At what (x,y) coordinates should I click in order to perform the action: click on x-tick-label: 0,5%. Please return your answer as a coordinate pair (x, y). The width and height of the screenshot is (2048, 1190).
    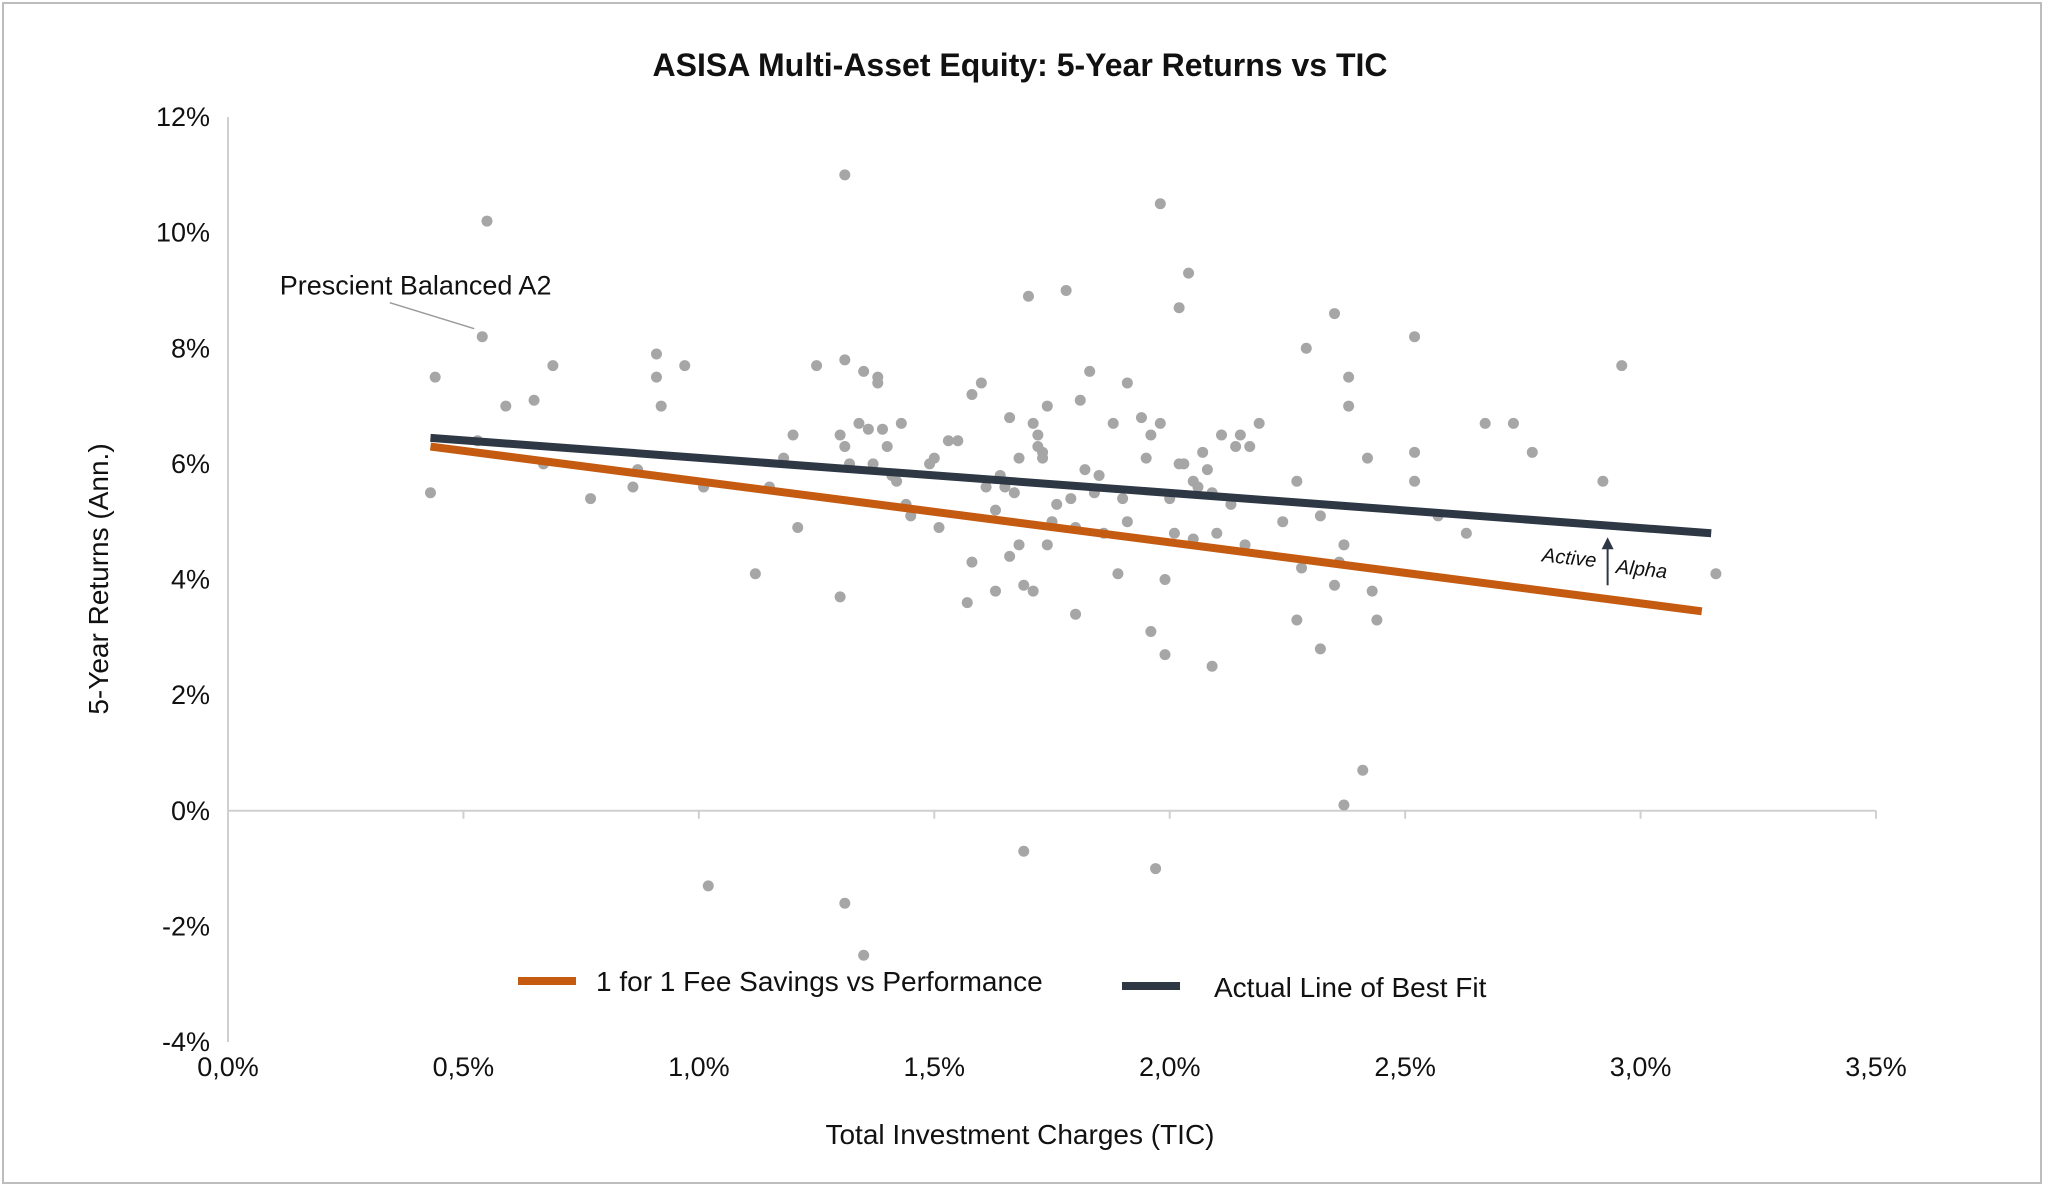
    Looking at the image, I should click on (464, 1067).